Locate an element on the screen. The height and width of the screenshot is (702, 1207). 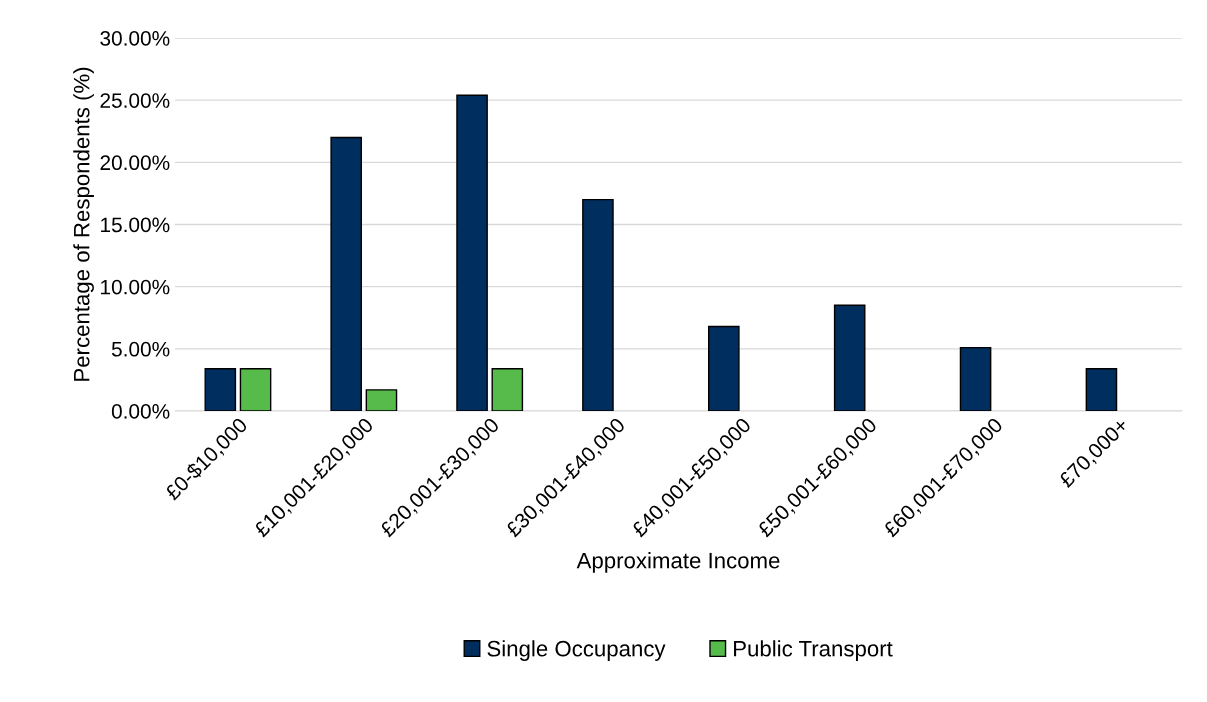
y-tick-label: 15.00% is located at coordinates (135, 225).